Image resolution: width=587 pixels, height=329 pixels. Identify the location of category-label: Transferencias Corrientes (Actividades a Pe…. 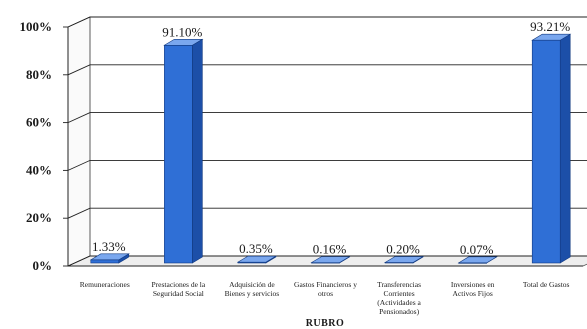
(399, 298).